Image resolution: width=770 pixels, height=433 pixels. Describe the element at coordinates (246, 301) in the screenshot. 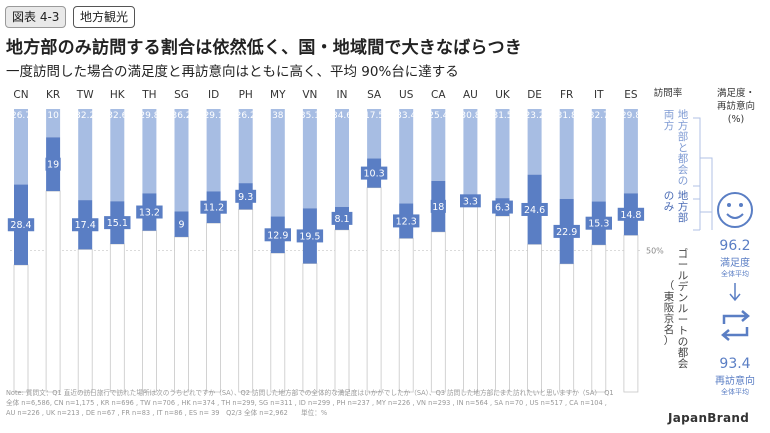

I see `bar-golden-ph` at that location.